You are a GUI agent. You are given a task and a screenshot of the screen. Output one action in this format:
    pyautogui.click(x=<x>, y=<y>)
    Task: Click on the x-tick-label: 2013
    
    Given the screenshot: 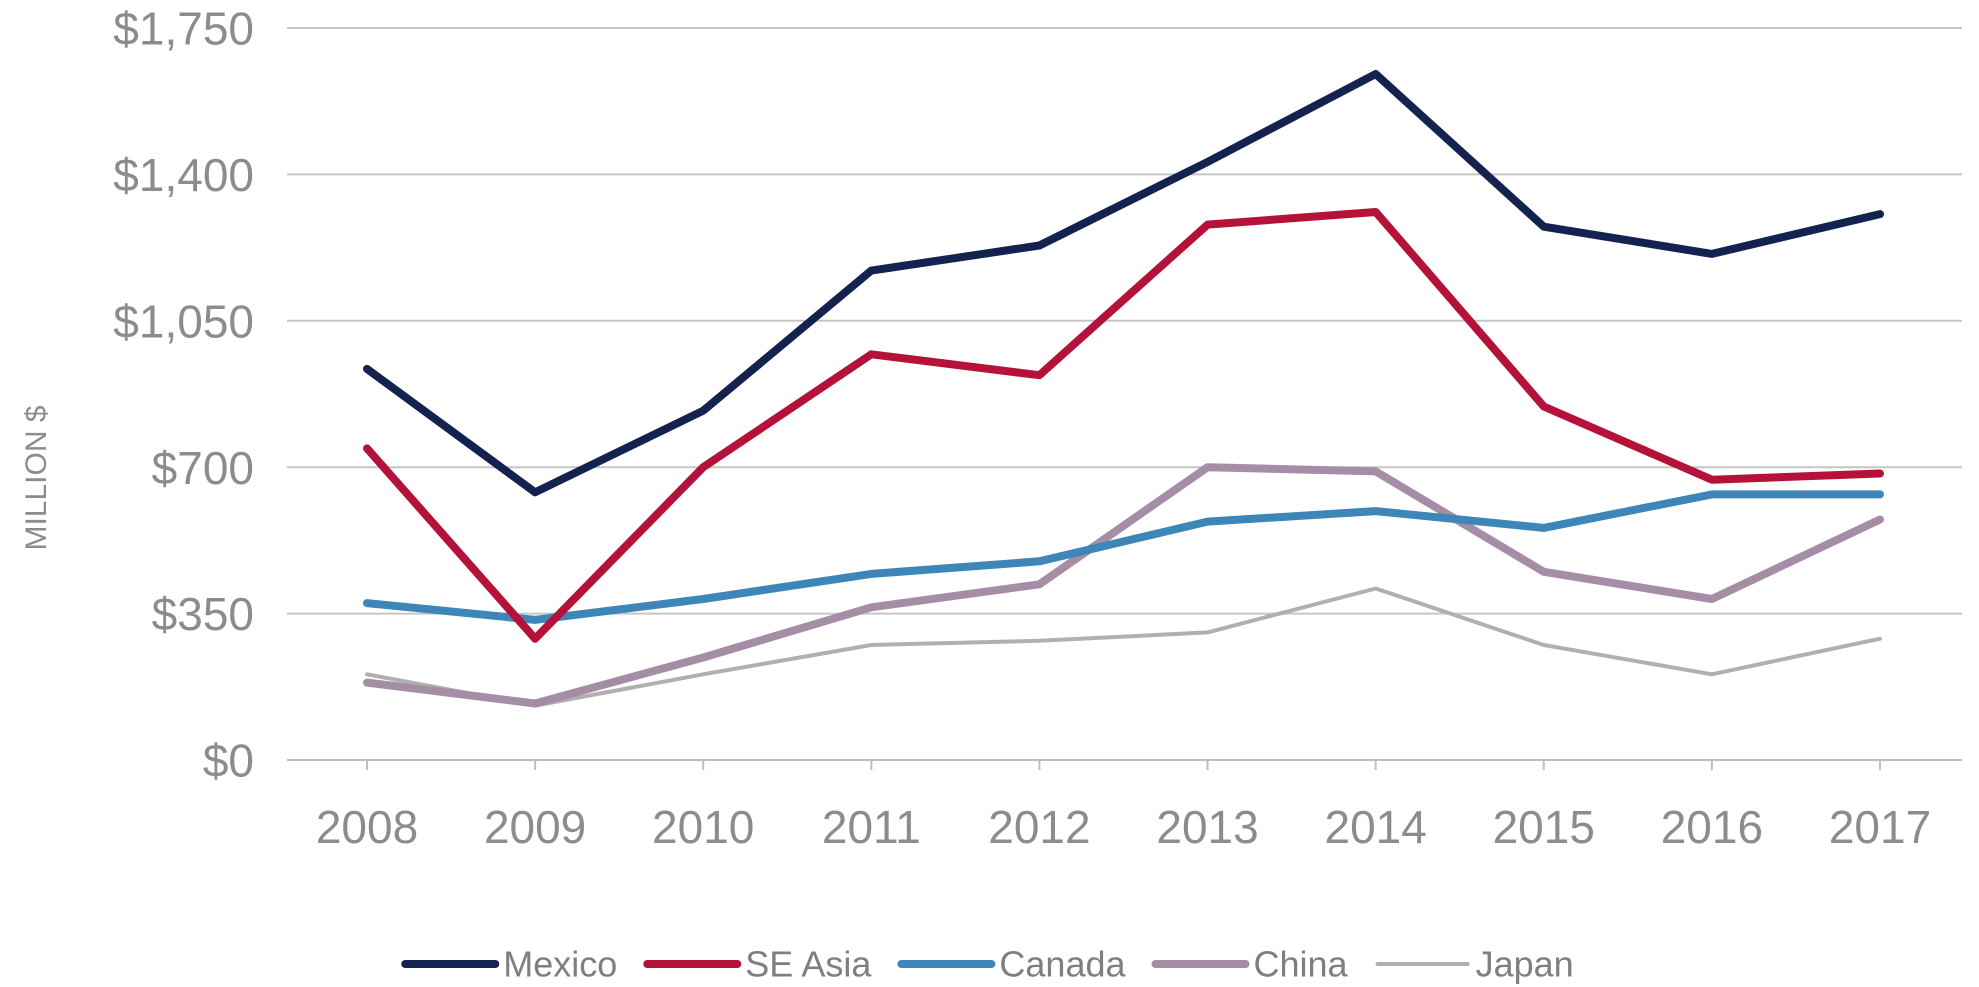 What is the action you would take?
    pyautogui.click(x=1207, y=827)
    